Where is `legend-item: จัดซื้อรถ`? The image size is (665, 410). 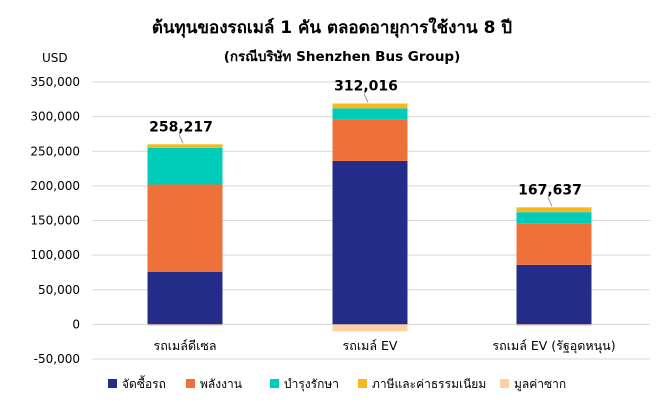 legend-item: จัดซื้อรถ is located at coordinates (137, 383).